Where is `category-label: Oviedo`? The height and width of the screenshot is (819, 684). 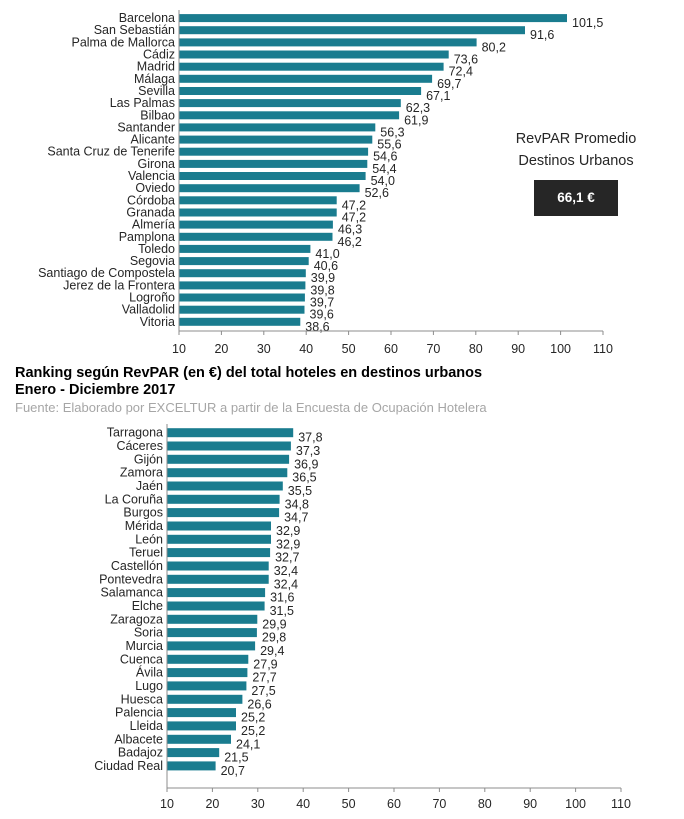
category-label: Oviedo is located at coordinates (155, 188).